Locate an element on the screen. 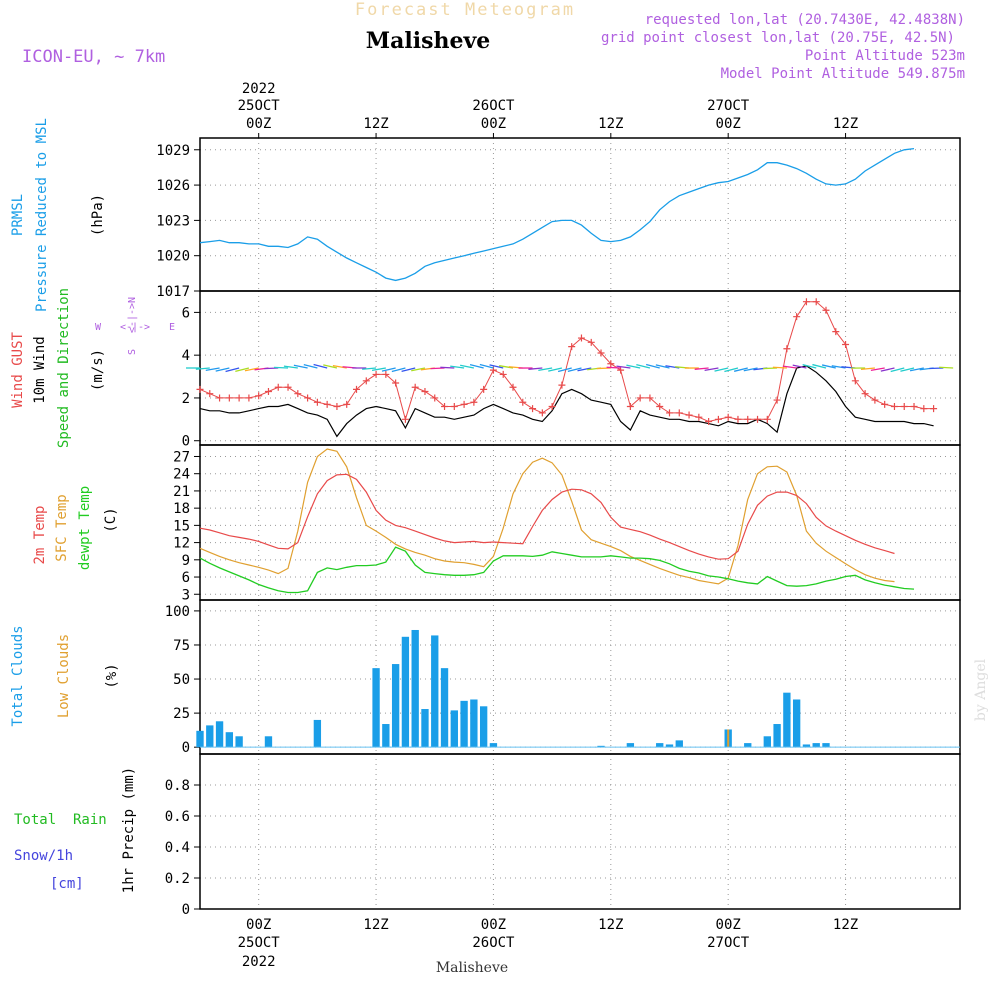 The image size is (1000, 1000). y-tick-label: 1017 is located at coordinates (173, 292).